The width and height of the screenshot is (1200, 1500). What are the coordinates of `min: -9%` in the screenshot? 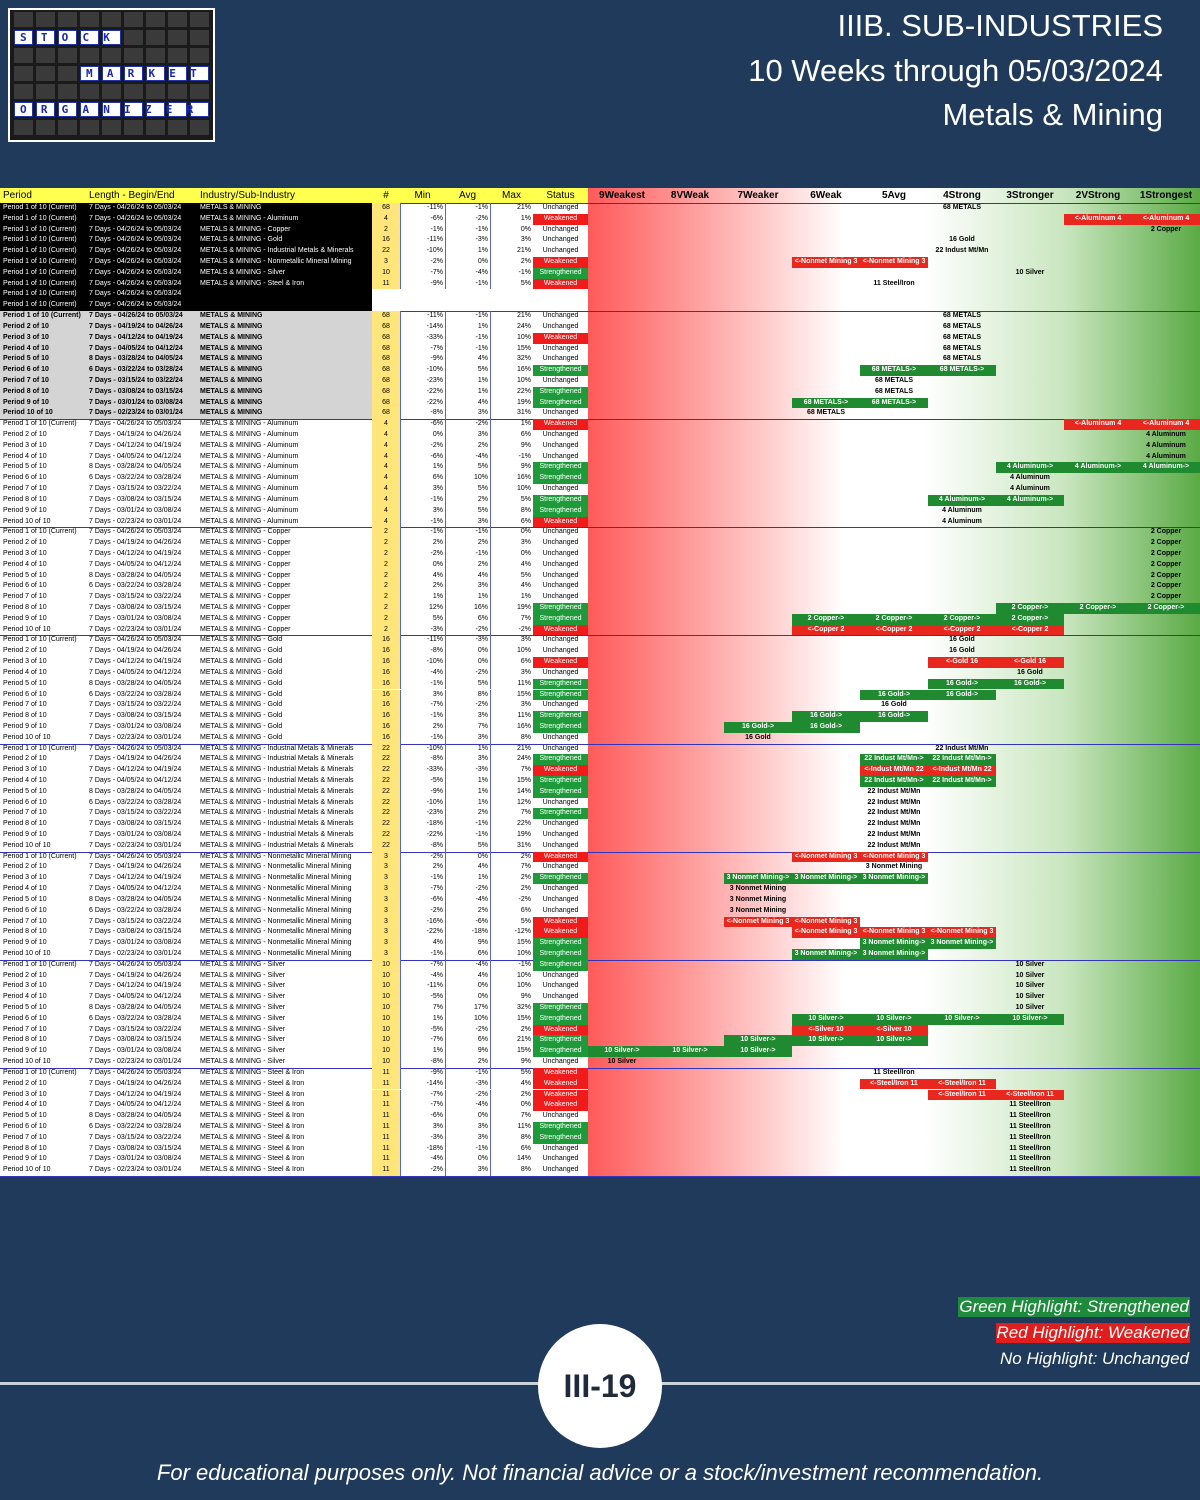 It's located at (422, 284).